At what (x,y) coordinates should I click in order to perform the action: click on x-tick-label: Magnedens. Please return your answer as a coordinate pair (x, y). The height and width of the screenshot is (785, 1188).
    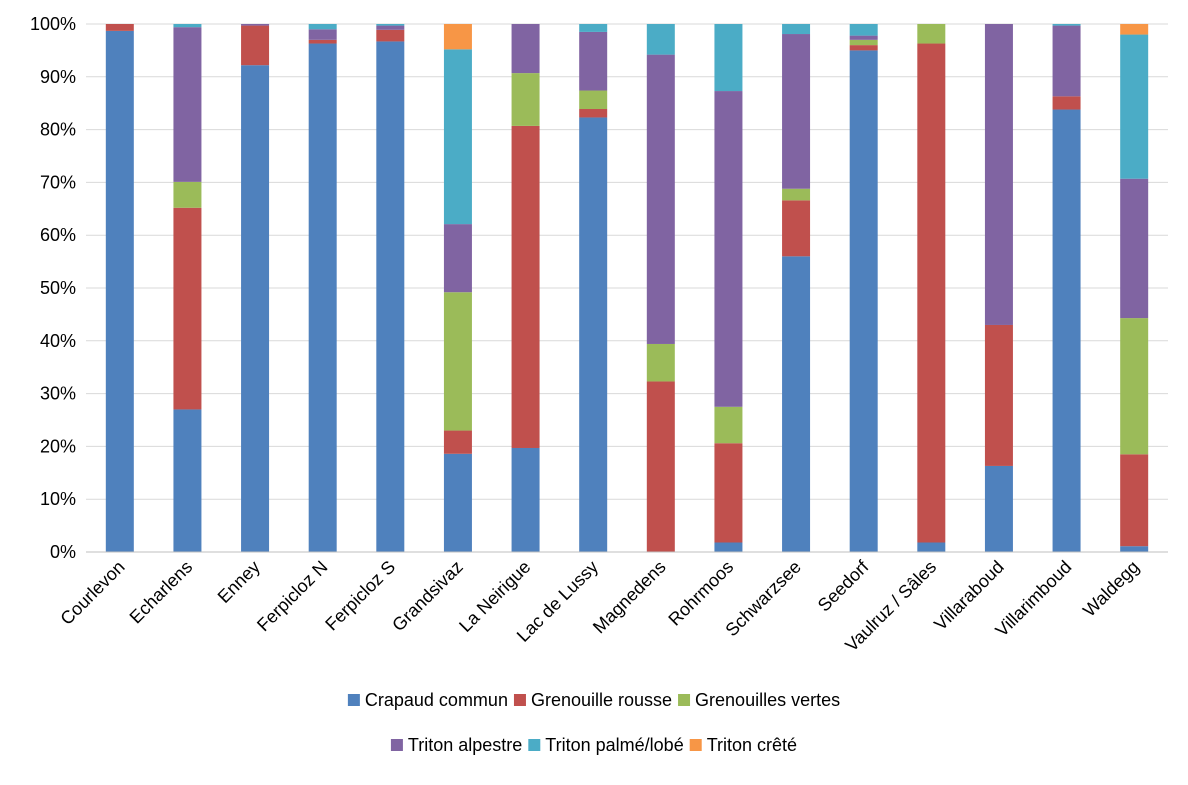
    Looking at the image, I should click on (629, 597).